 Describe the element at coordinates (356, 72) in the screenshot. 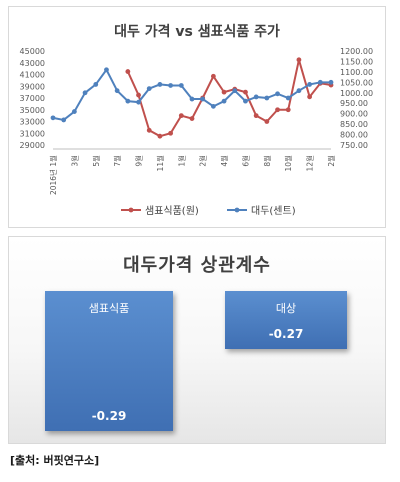

I see `y-right-tick-label: 1100.00` at that location.